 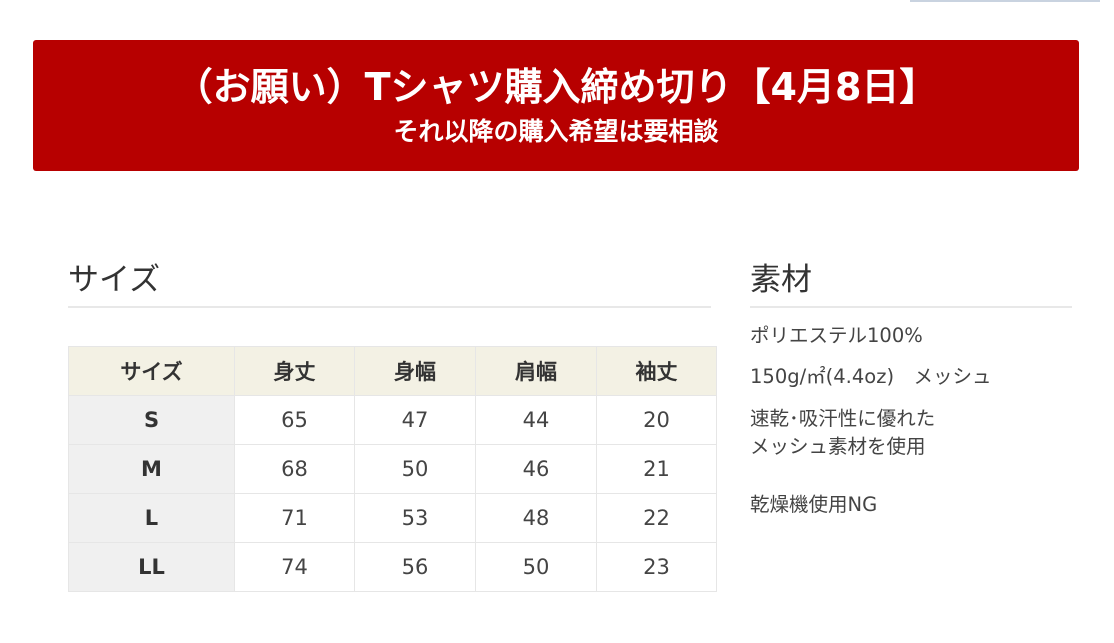 I want to click on material-line: 速乾･吸汗性に優れた, so click(x=843, y=418).